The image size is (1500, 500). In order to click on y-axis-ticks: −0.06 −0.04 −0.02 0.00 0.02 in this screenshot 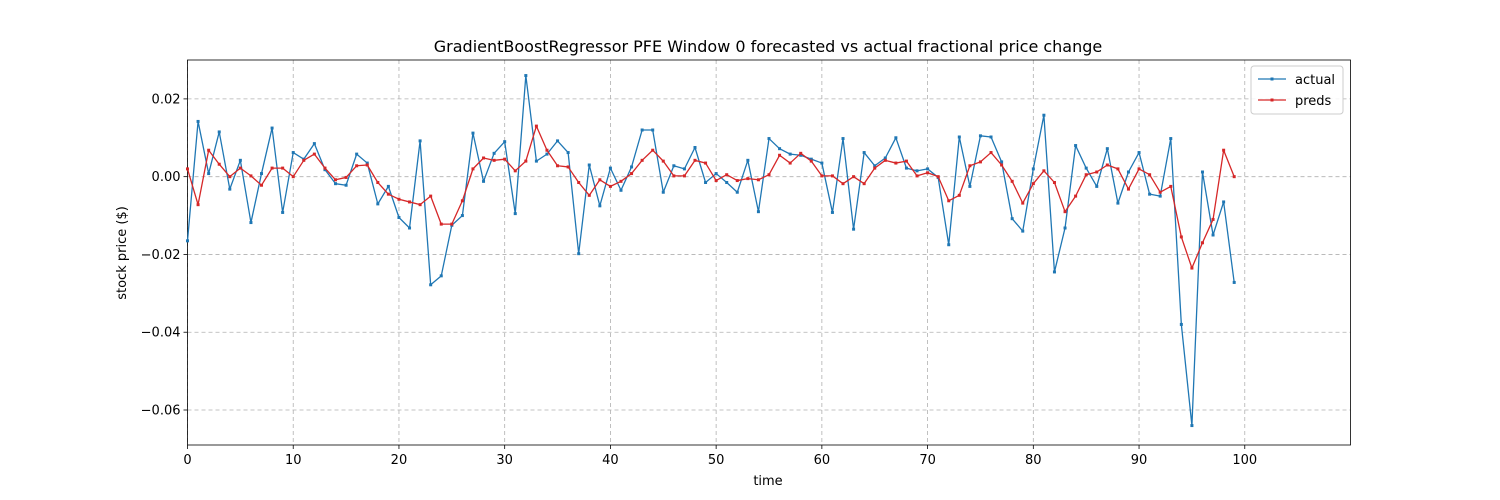, I will do `click(164, 255)`.